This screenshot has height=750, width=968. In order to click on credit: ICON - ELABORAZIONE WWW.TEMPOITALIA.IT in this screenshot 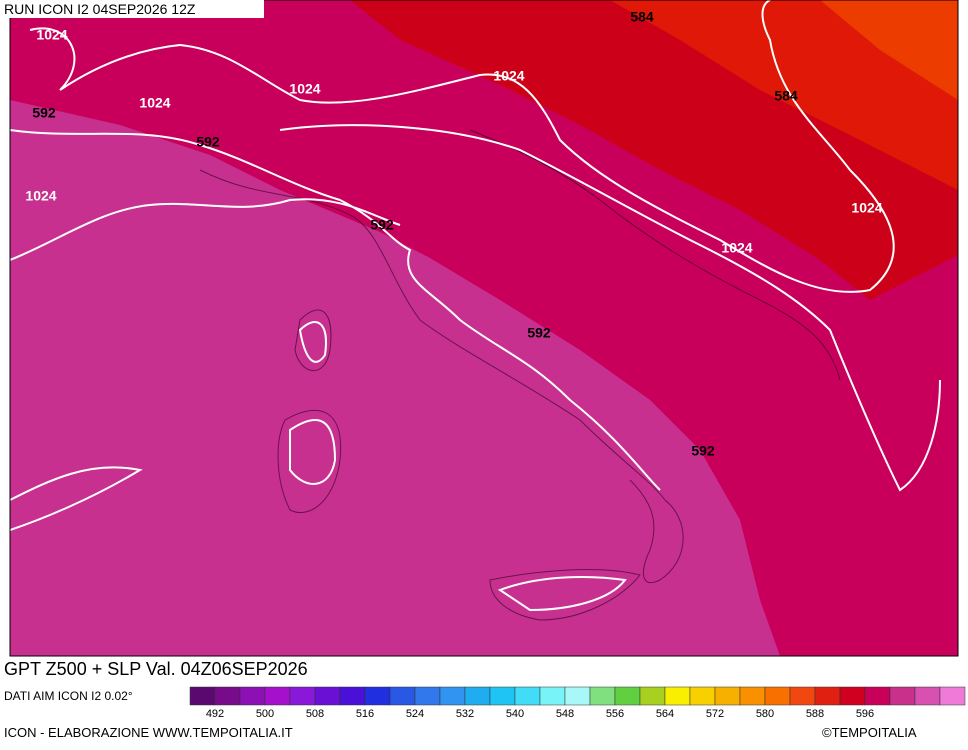, I will do `click(148, 732)`.